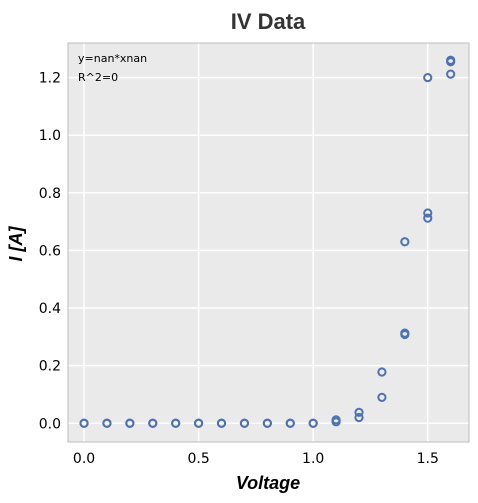  Describe the element at coordinates (50, 79) in the screenshot. I see `y-tick-label: 1.2` at that location.